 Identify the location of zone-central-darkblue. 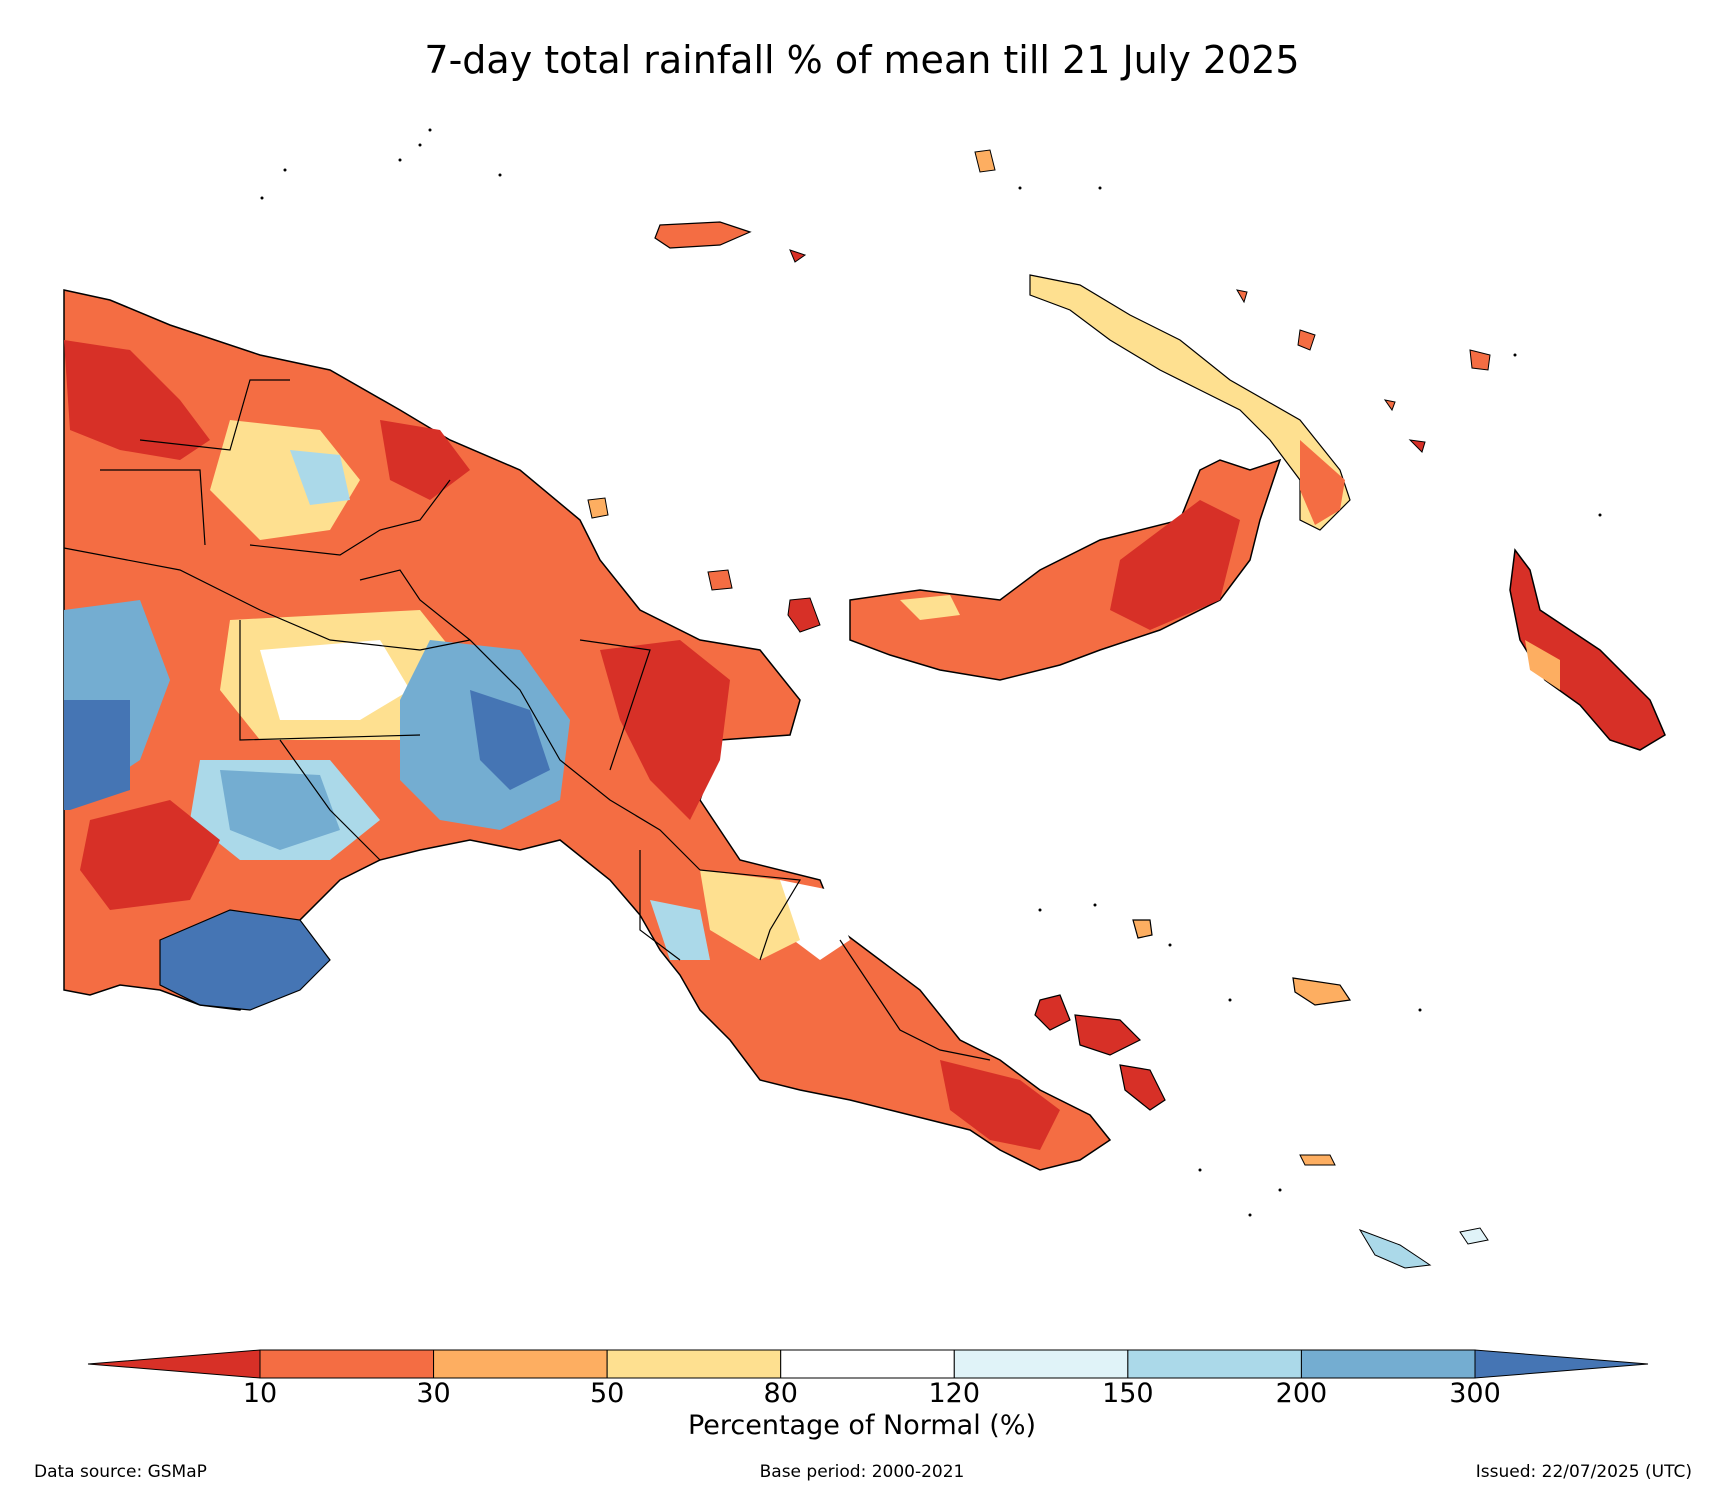
(510, 740).